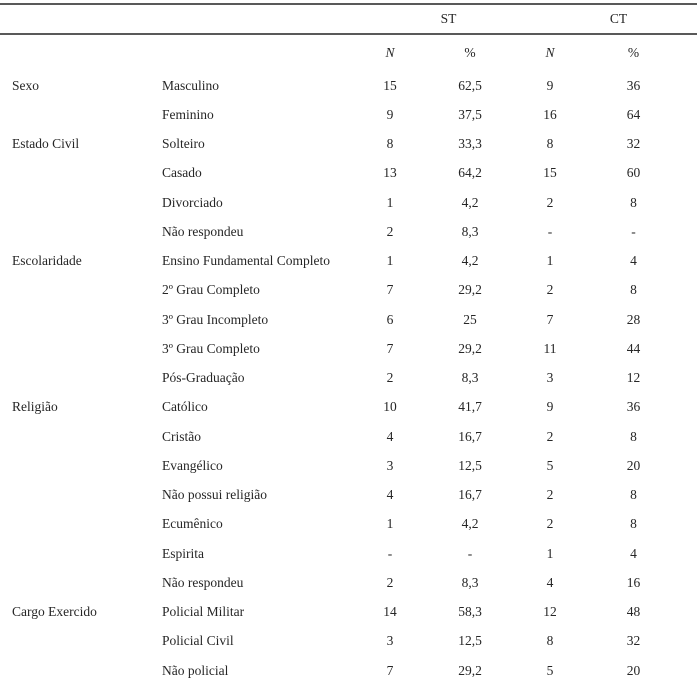 The width and height of the screenshot is (697, 688). What do you see at coordinates (430, 19) in the screenshot?
I see `group-header-st: ST` at bounding box center [430, 19].